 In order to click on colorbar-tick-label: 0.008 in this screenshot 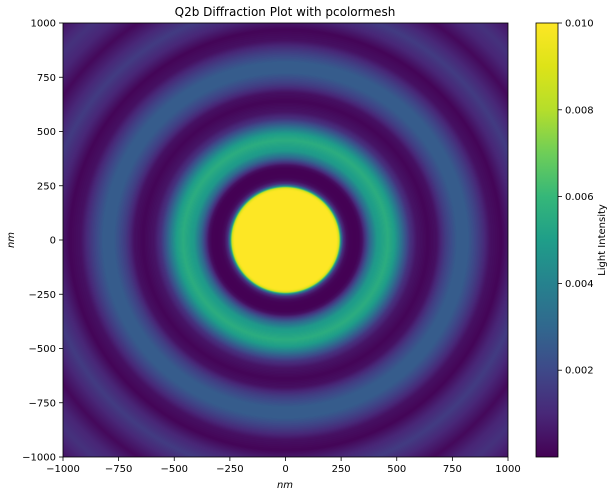, I will do `click(579, 110)`.